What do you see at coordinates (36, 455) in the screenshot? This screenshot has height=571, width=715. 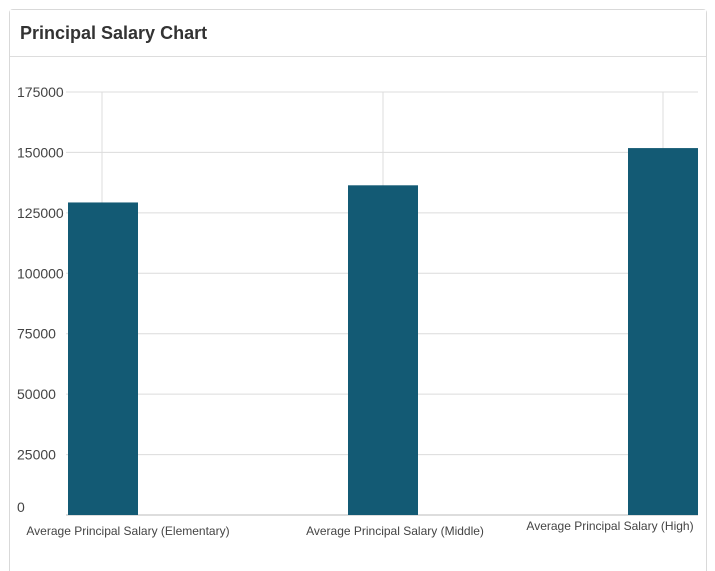 I see `y-tick-label: 25000` at bounding box center [36, 455].